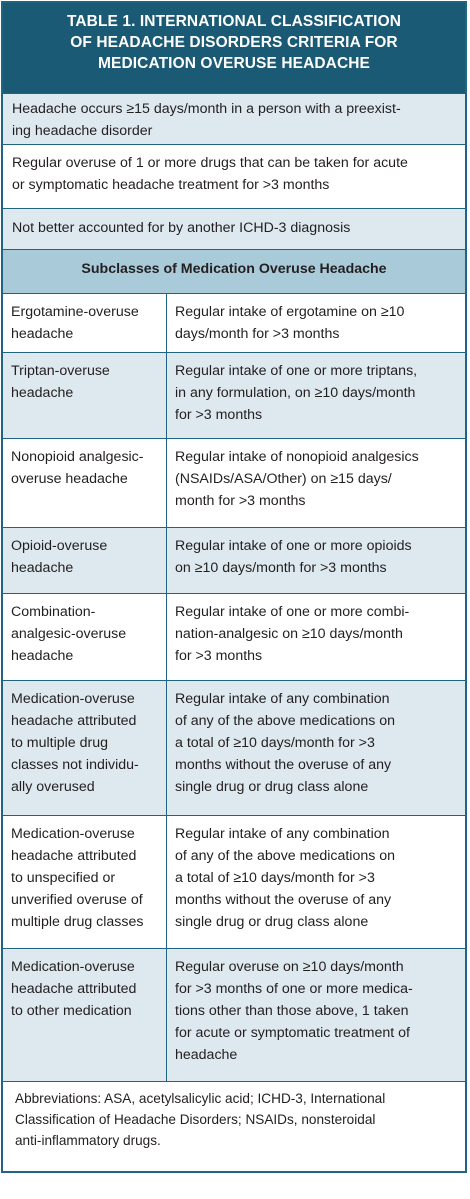 The image size is (470, 1199). I want to click on subclass-name: Nonopioid analgesic- overuse headache, so click(85, 483).